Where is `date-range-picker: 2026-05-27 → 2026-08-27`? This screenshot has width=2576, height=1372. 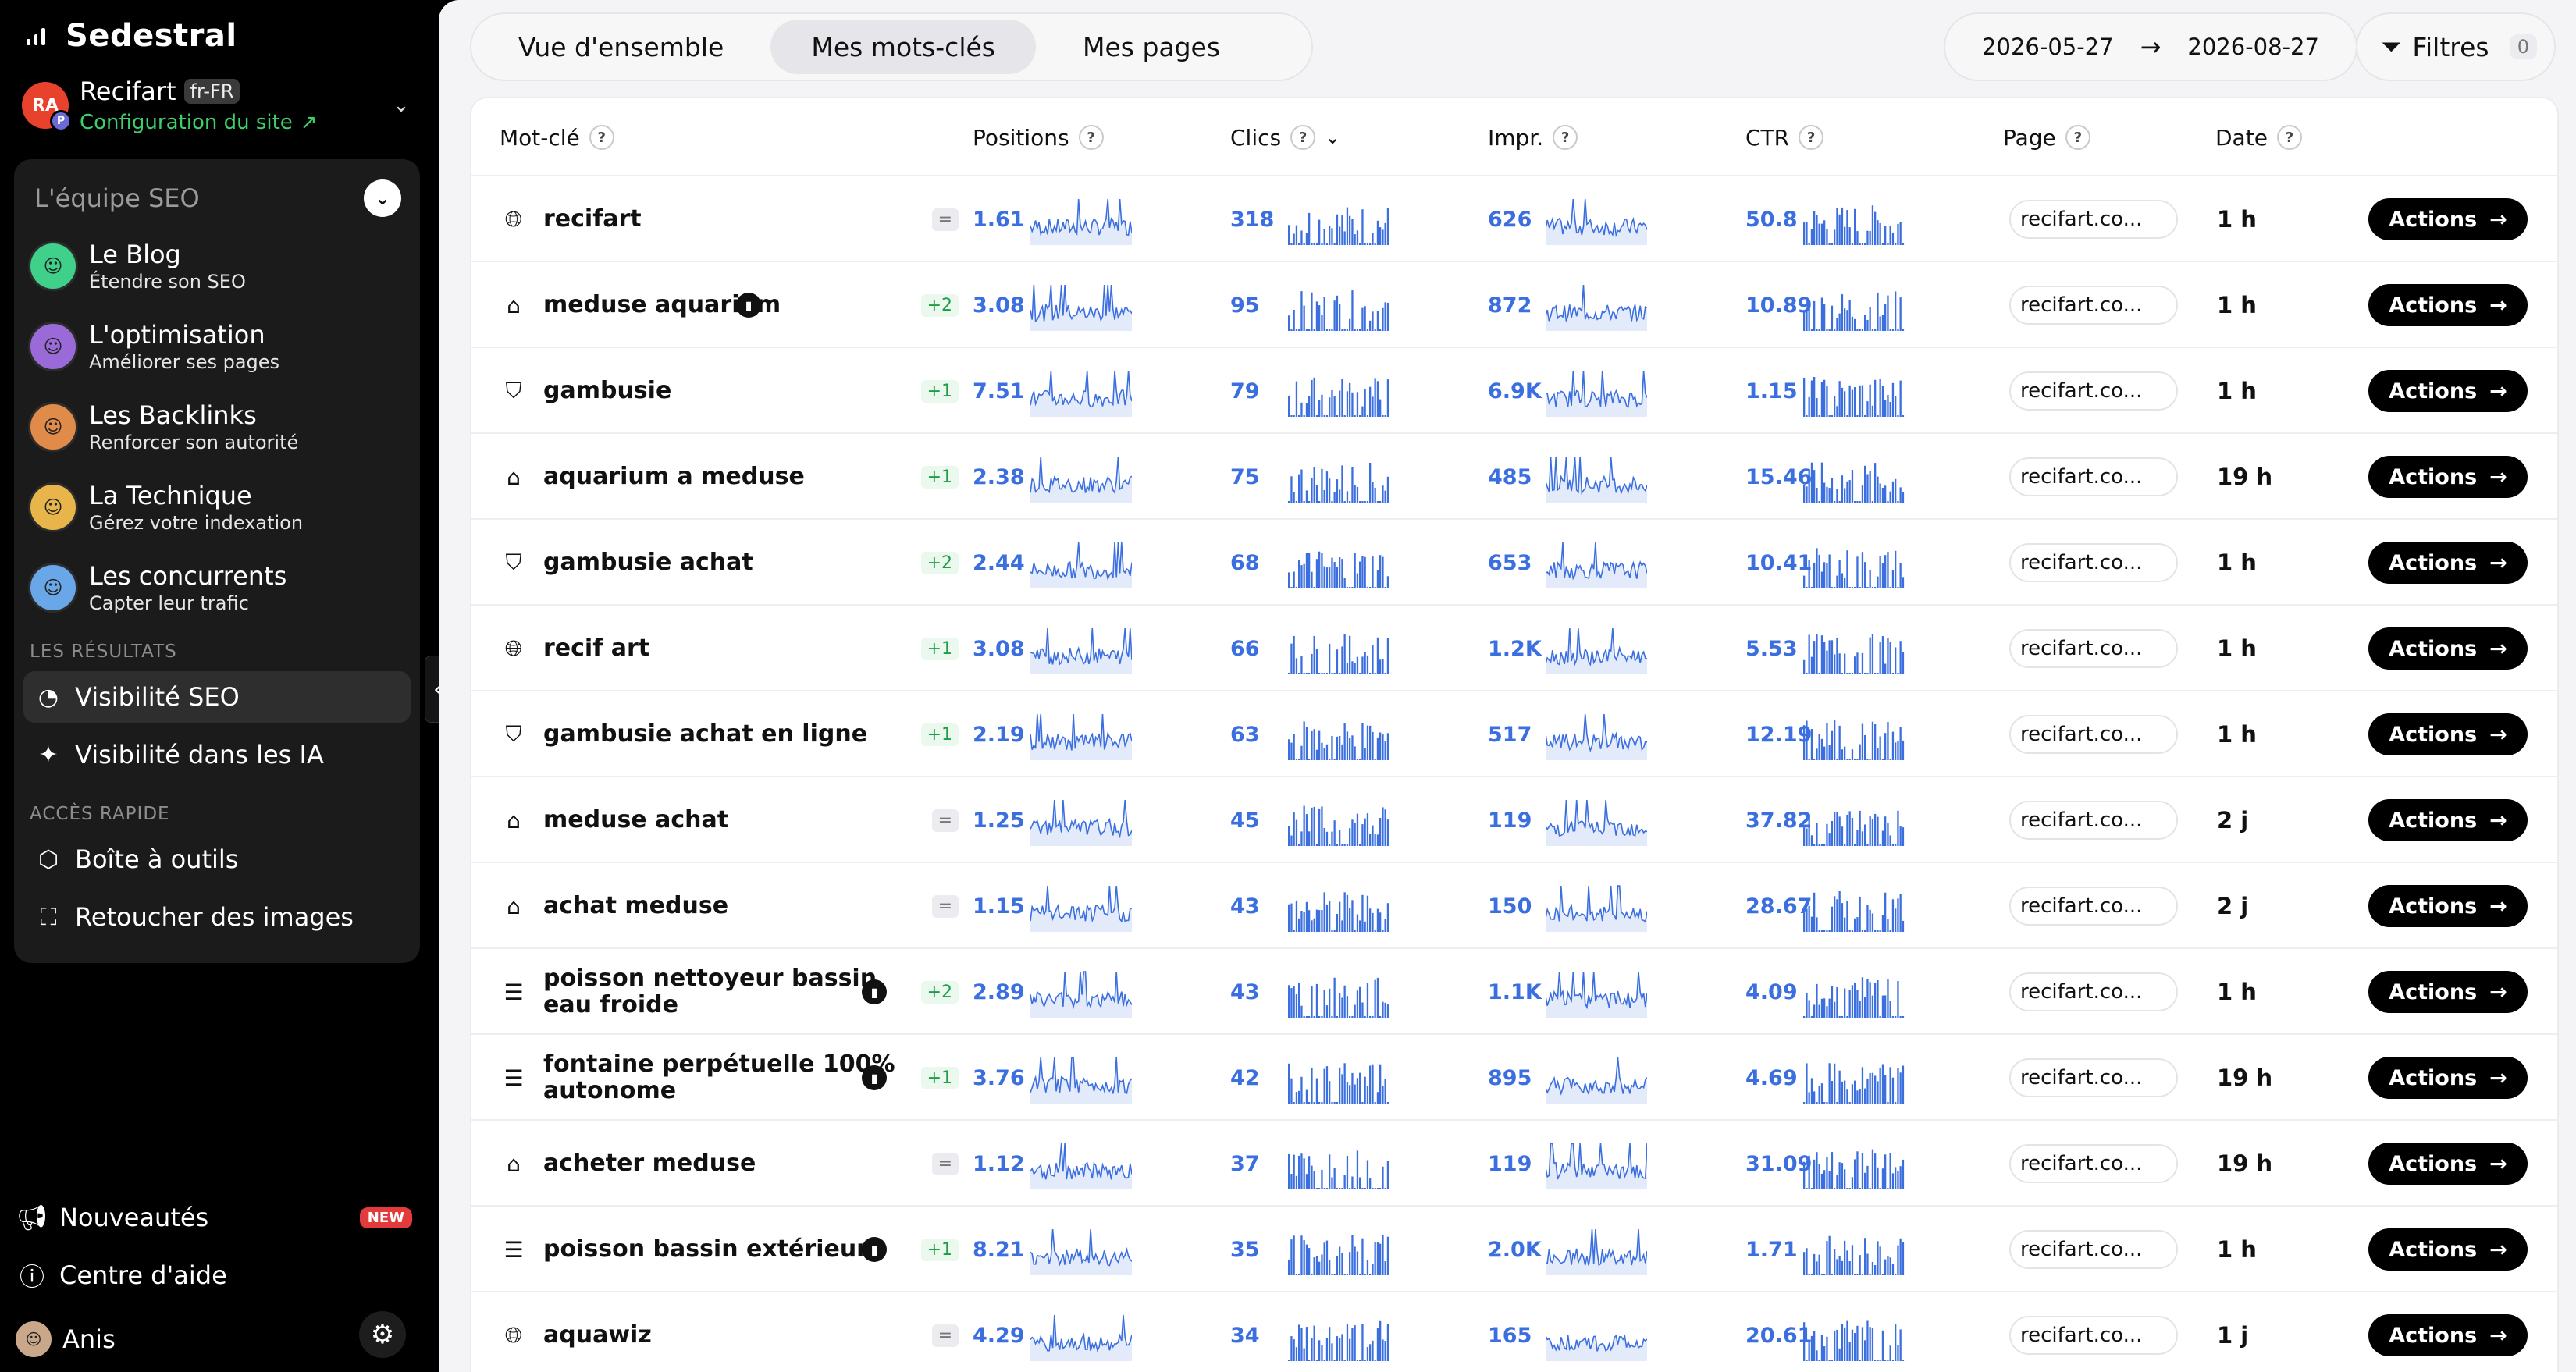 date-range-picker: 2026-05-27 → 2026-08-27 is located at coordinates (2150, 46).